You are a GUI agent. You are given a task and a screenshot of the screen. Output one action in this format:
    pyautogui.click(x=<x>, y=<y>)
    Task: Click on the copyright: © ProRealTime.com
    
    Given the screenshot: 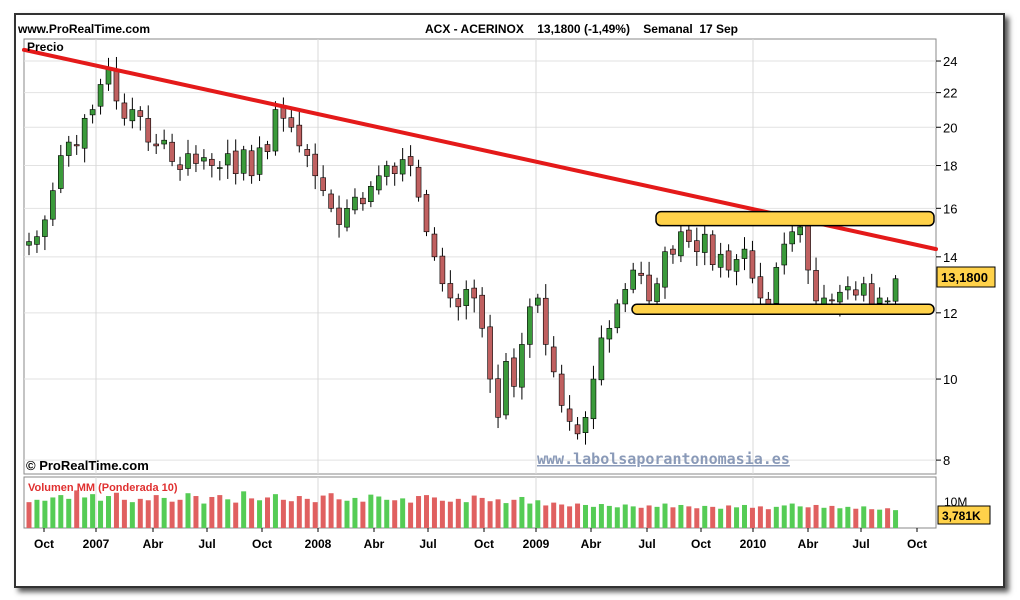 What is the action you would take?
    pyautogui.click(x=87, y=465)
    